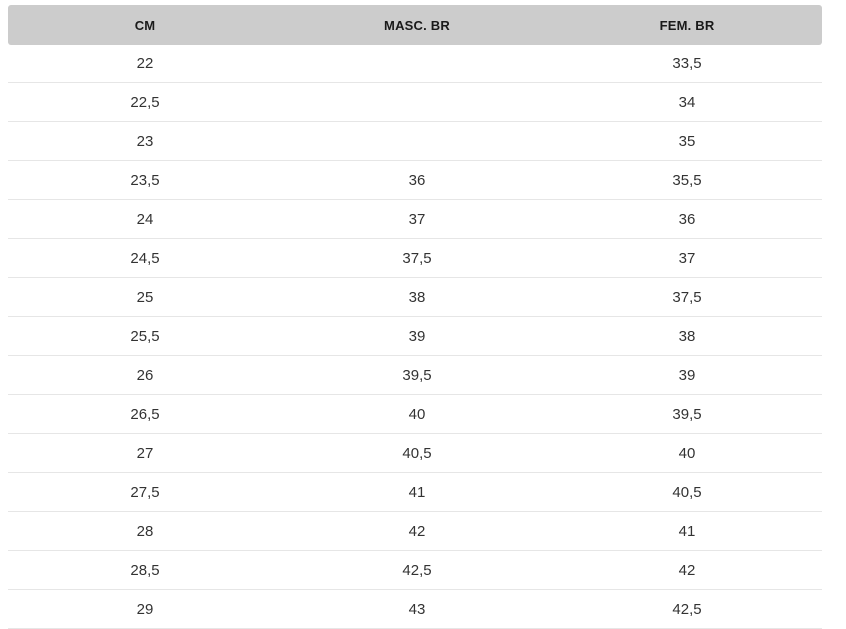  I want to click on cell-fem: 35,5, so click(687, 180).